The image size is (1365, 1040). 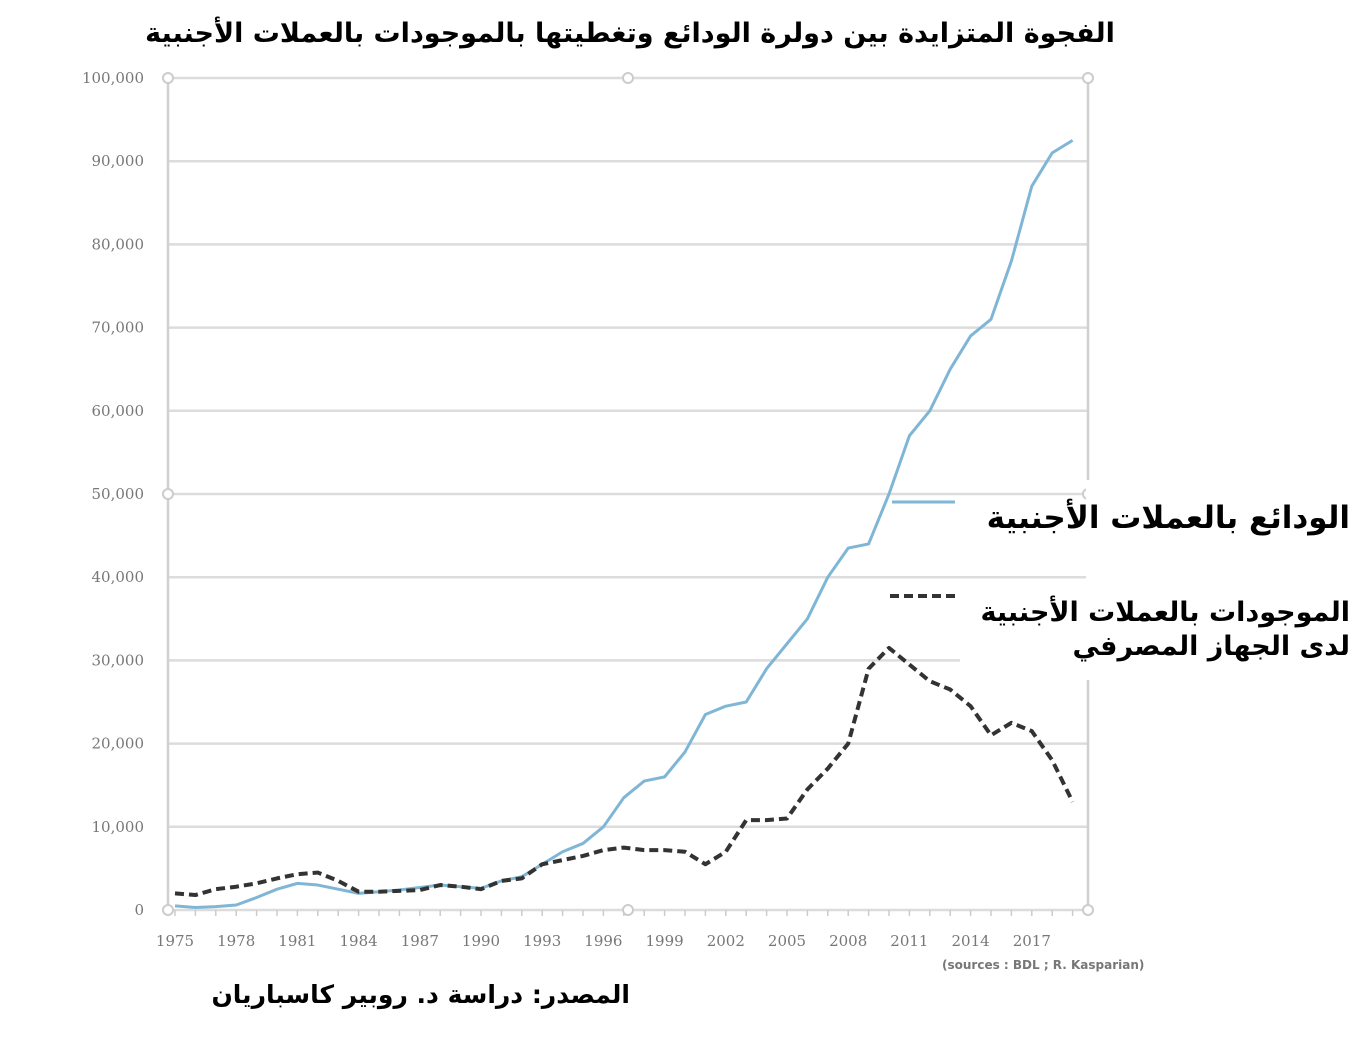 What do you see at coordinates (726, 941) in the screenshot?
I see `x-tick-label: 2002` at bounding box center [726, 941].